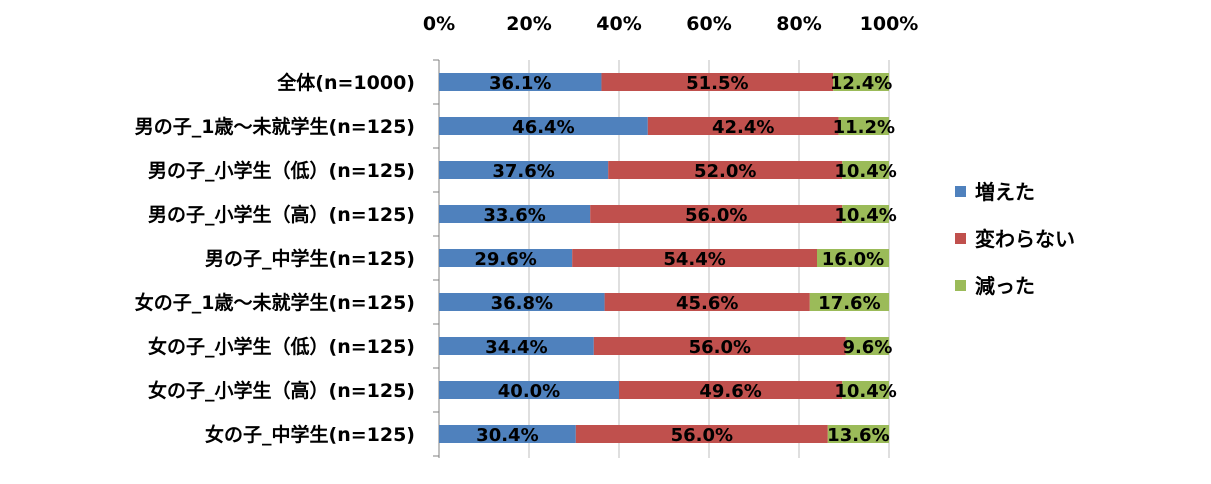  What do you see at coordinates (618, 24) in the screenshot?
I see `x-tick-label: 40%` at bounding box center [618, 24].